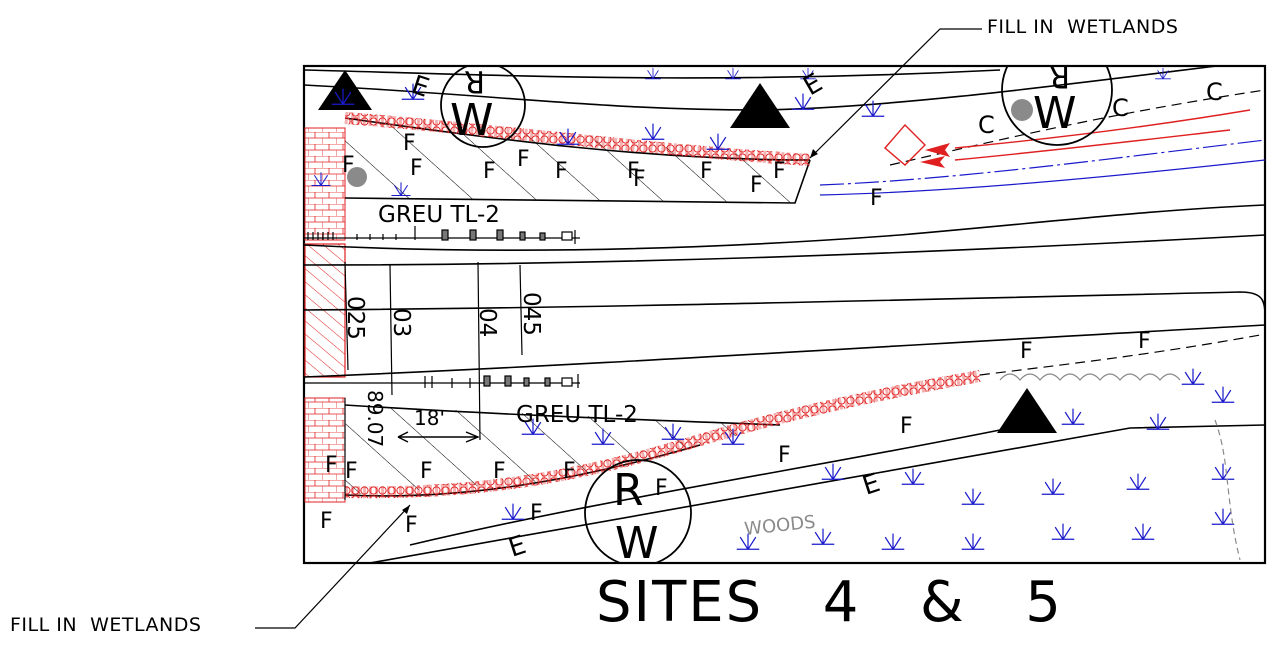  Describe the element at coordinates (1042, 167) in the screenshot. I see `blue-lines` at that location.